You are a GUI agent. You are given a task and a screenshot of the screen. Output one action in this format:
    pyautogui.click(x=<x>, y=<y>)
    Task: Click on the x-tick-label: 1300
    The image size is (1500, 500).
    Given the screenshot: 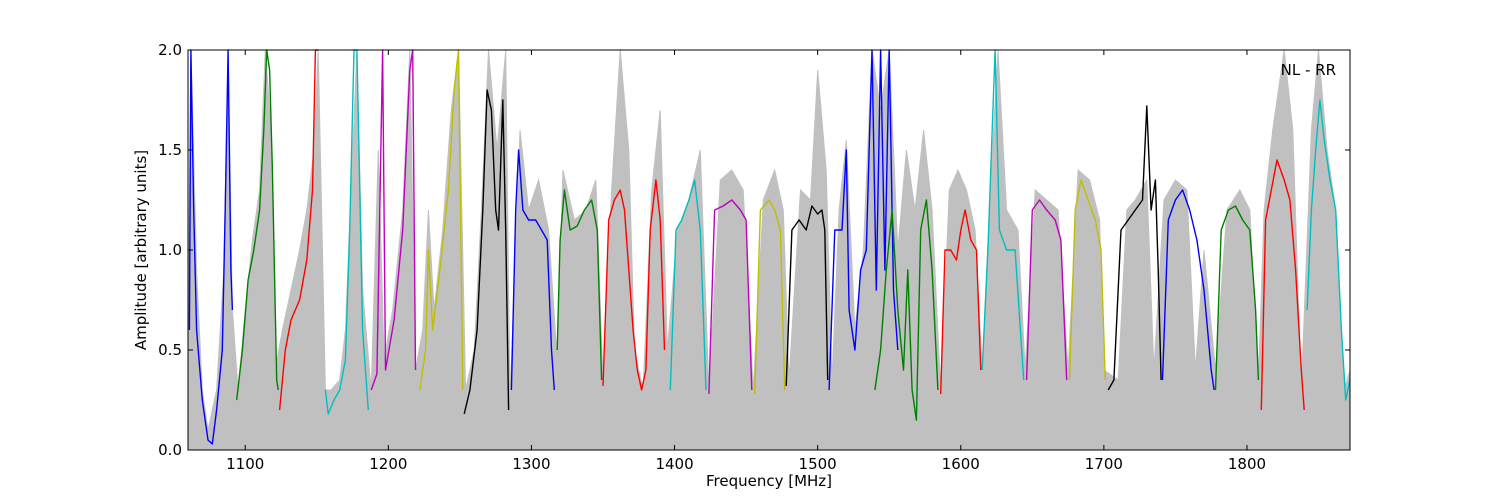 What is the action you would take?
    pyautogui.click(x=531, y=464)
    